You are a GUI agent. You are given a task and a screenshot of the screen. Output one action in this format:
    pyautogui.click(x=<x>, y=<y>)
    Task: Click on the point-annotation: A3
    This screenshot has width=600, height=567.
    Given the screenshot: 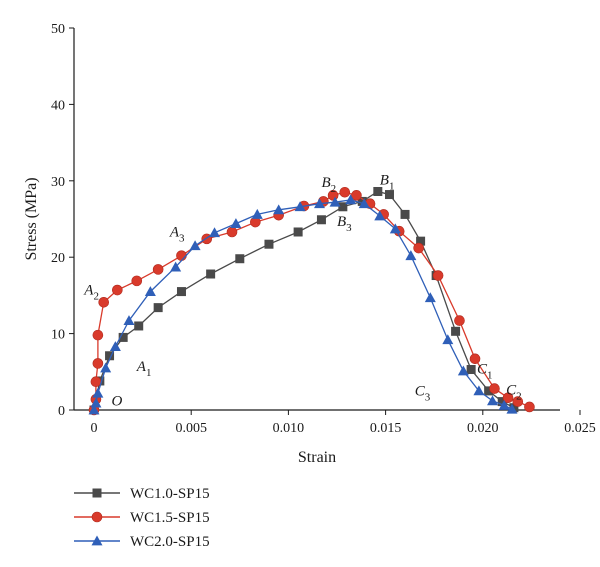 What is the action you would take?
    pyautogui.click(x=177, y=235)
    